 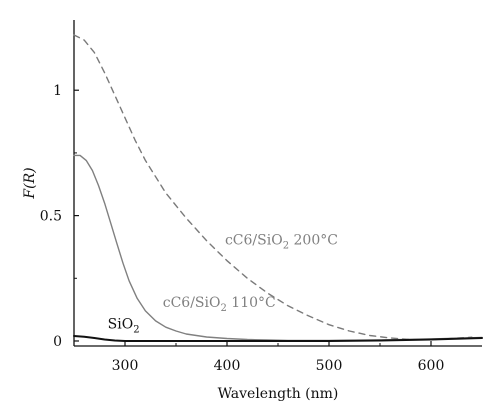 What do you see at coordinates (329, 366) in the screenshot?
I see `x-tick-label: 500` at bounding box center [329, 366].